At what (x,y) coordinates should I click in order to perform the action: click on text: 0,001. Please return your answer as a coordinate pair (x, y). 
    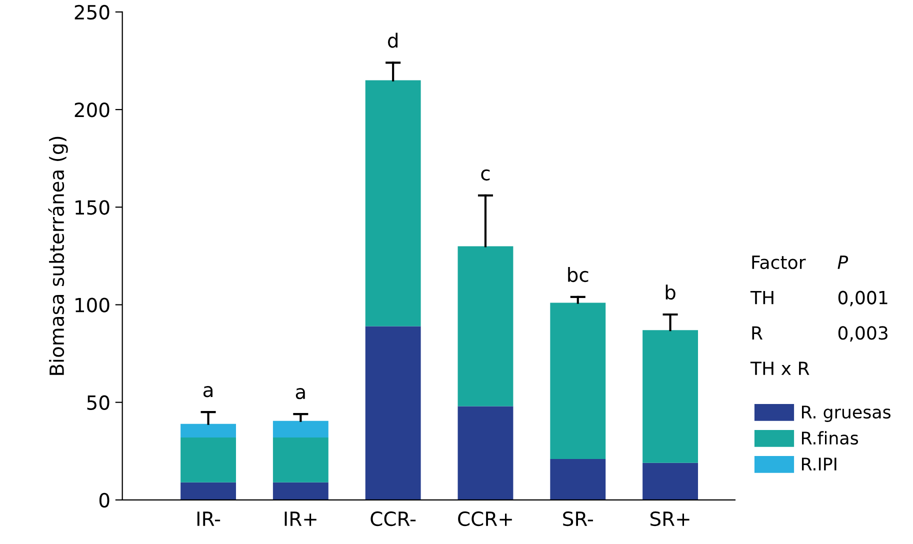
    Looking at the image, I should click on (863, 298).